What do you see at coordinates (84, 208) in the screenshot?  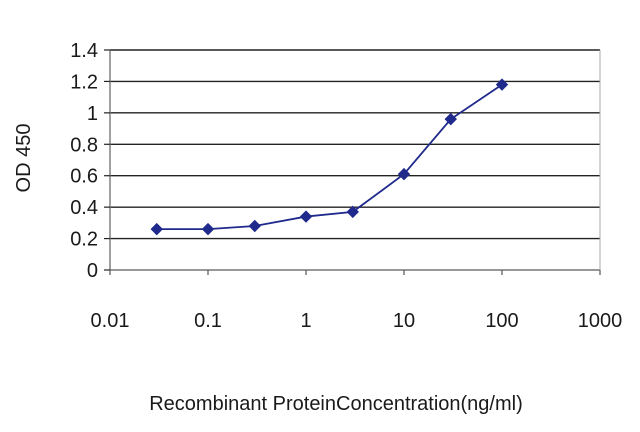 I see `y-tick-label: 0.4` at bounding box center [84, 208].